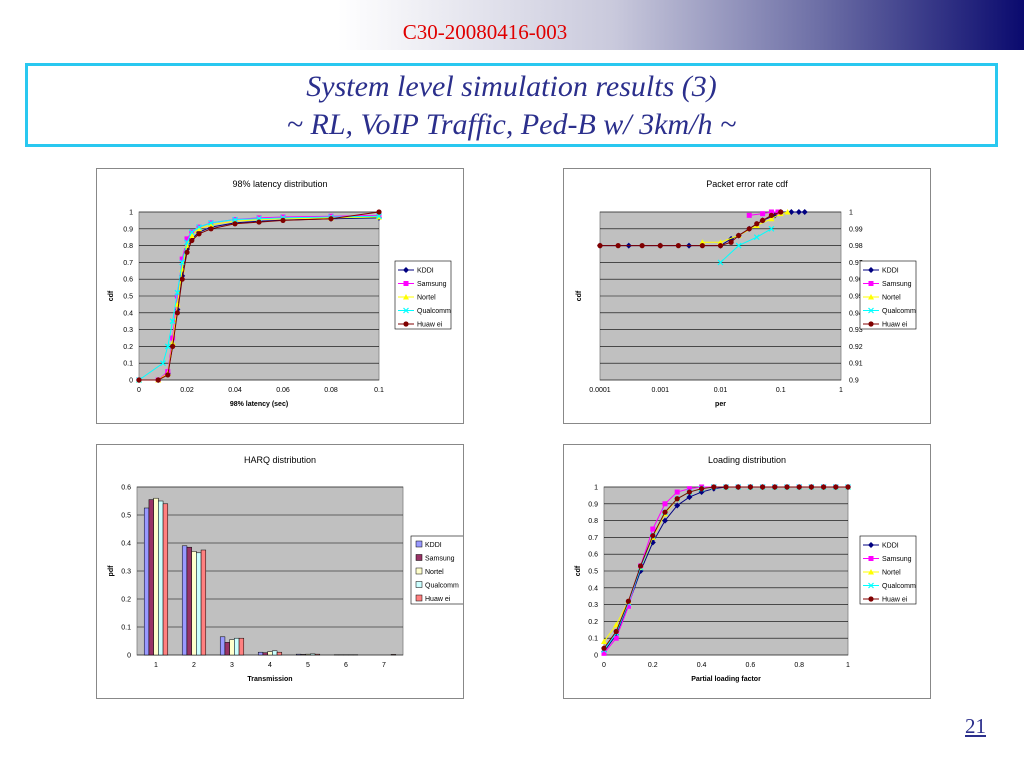 The width and height of the screenshot is (1024, 762). I want to click on y-tick-label: 0.94, so click(856, 313).